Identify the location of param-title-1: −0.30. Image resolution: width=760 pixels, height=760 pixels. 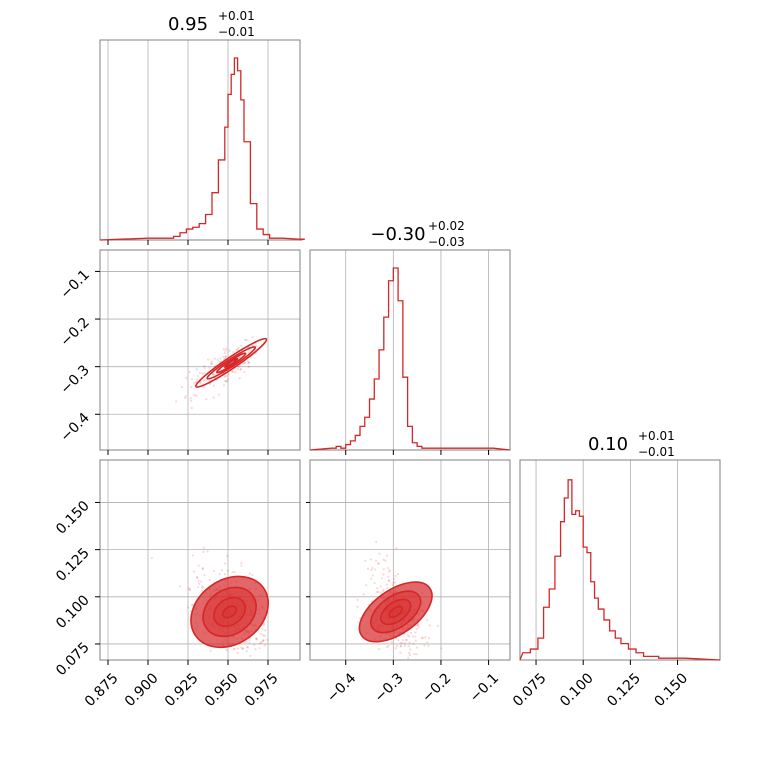
(397, 234).